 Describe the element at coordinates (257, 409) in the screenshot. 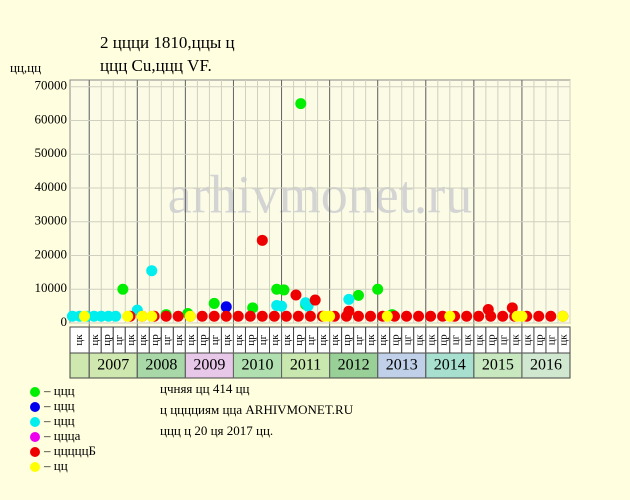

I see `note: ц цццциям цца ARHIVMONET.RU` at that location.